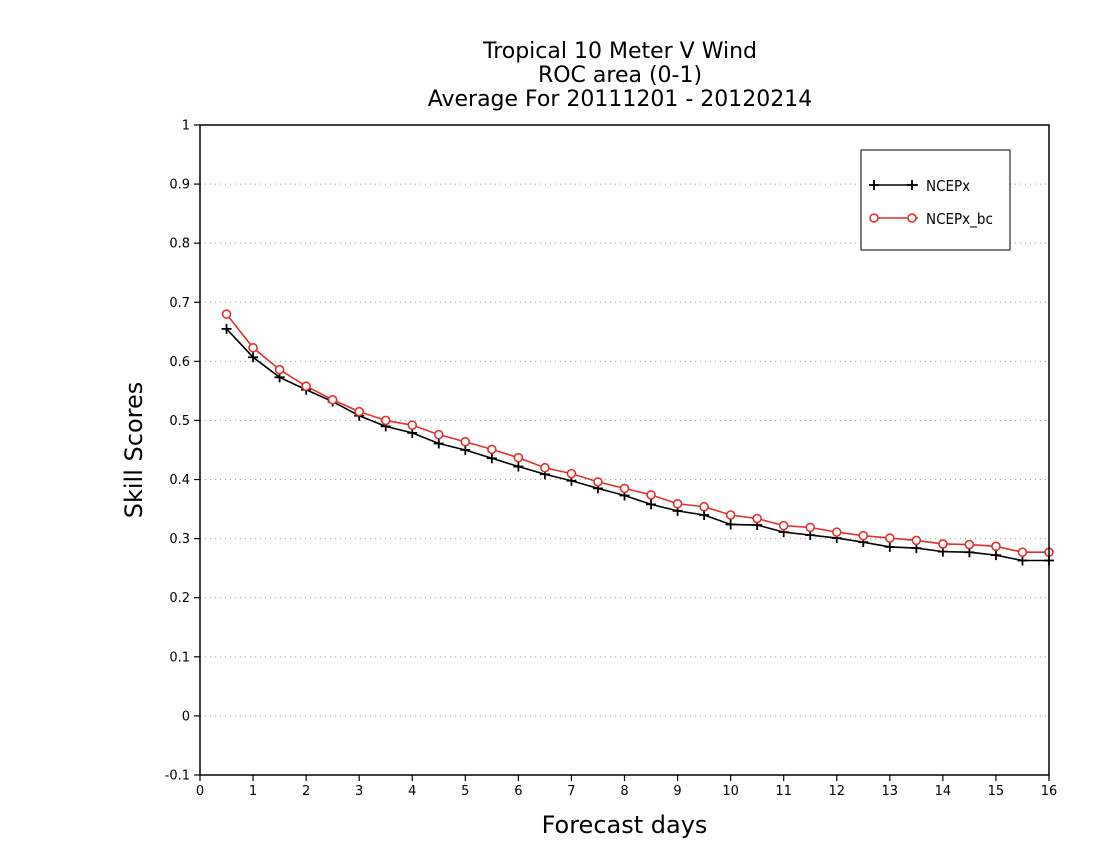 The width and height of the screenshot is (1100, 850). What do you see at coordinates (179, 657) in the screenshot?
I see `y-tick-label: 0.1` at bounding box center [179, 657].